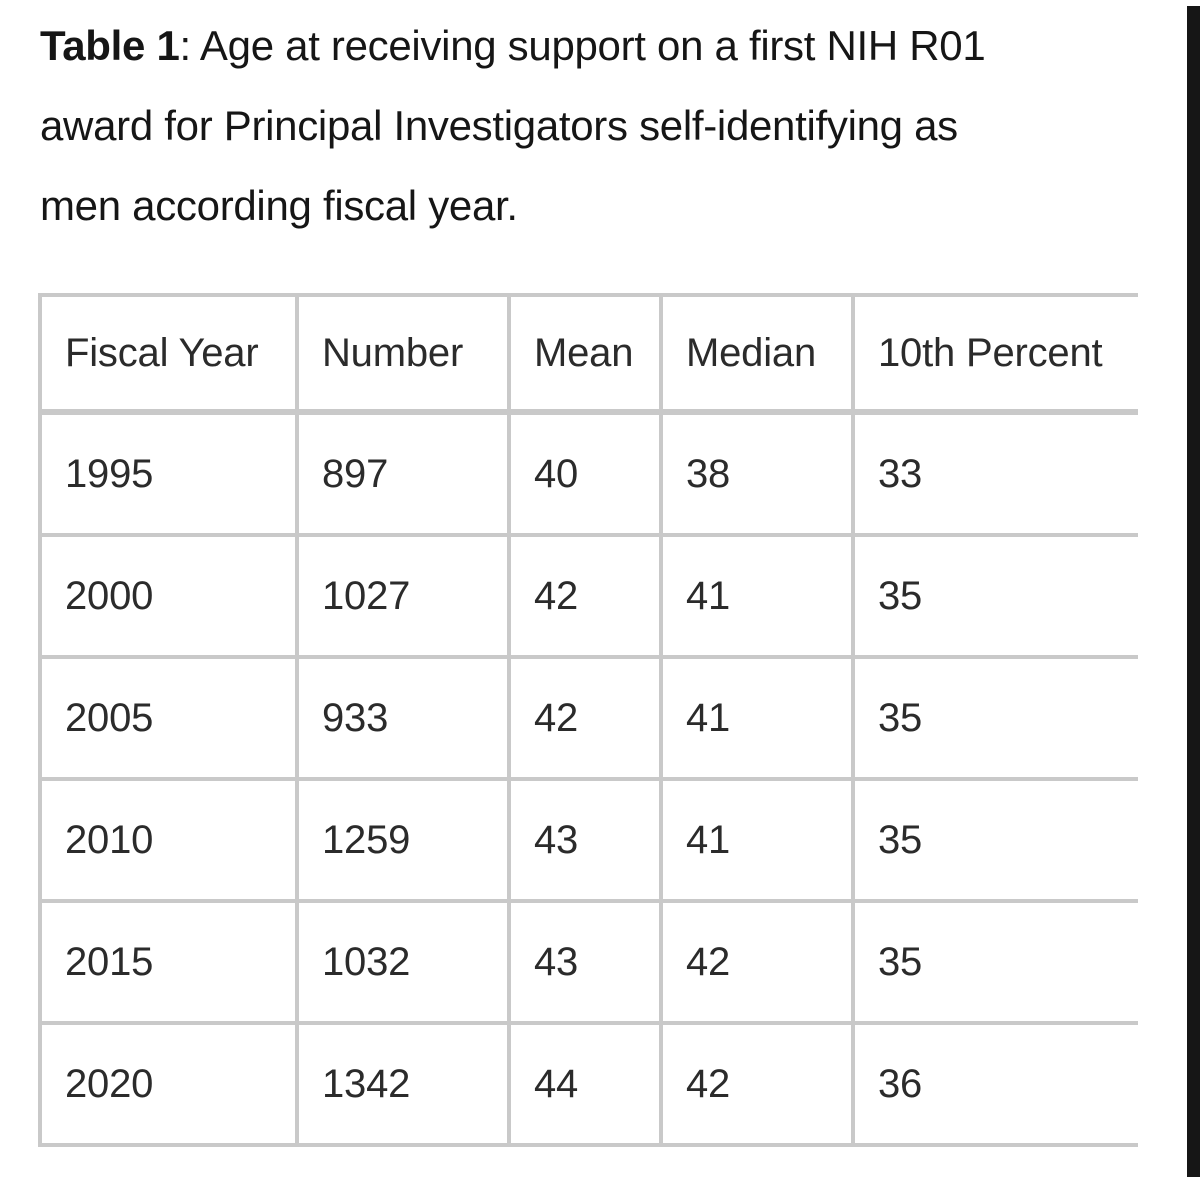 The width and height of the screenshot is (1200, 1177). What do you see at coordinates (110, 45) in the screenshot?
I see `caption-title: Table 1` at bounding box center [110, 45].